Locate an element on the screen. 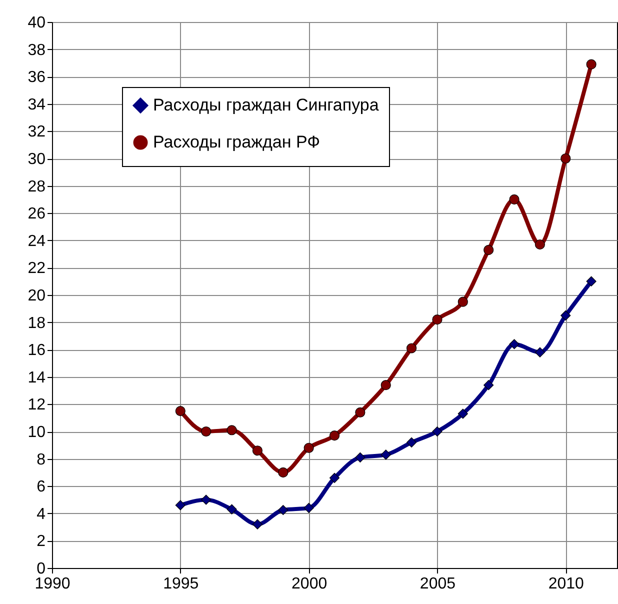  y-tick-label: 18 is located at coordinates (37, 323).